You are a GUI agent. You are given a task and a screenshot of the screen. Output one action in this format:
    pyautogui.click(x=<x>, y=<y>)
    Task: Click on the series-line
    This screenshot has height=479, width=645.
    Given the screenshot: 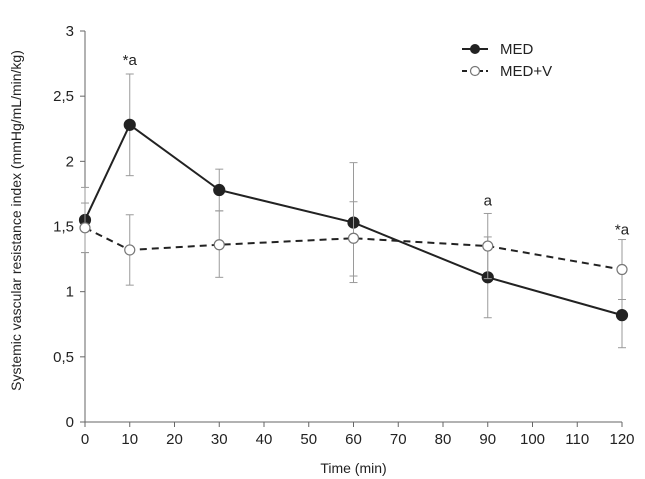 What is the action you would take?
    pyautogui.click(x=353, y=248)
    